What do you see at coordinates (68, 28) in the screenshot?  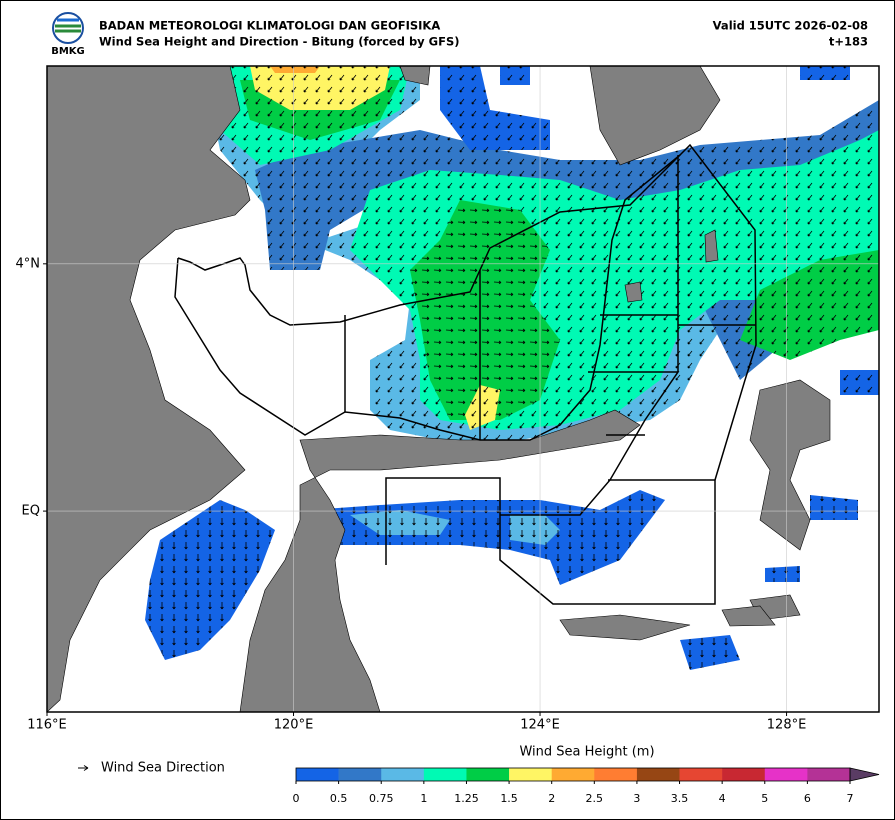 I see `logo` at bounding box center [68, 28].